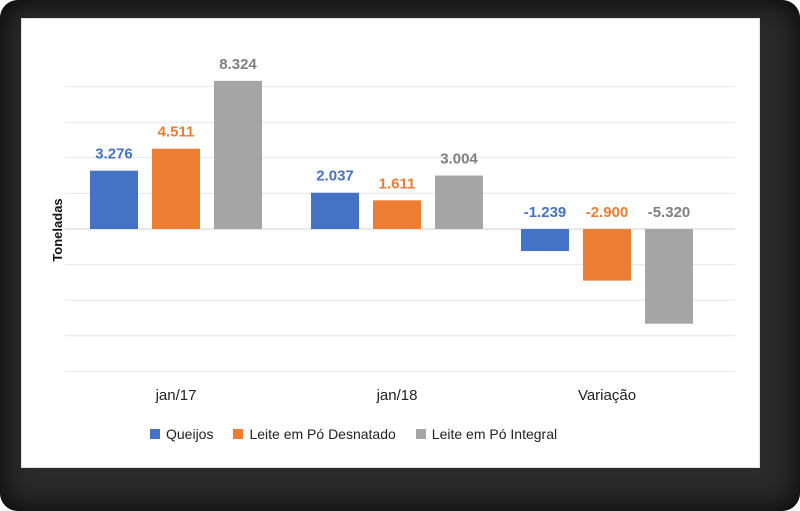 This screenshot has height=511, width=800. What do you see at coordinates (238, 64) in the screenshot?
I see `data-label: 8.324` at bounding box center [238, 64].